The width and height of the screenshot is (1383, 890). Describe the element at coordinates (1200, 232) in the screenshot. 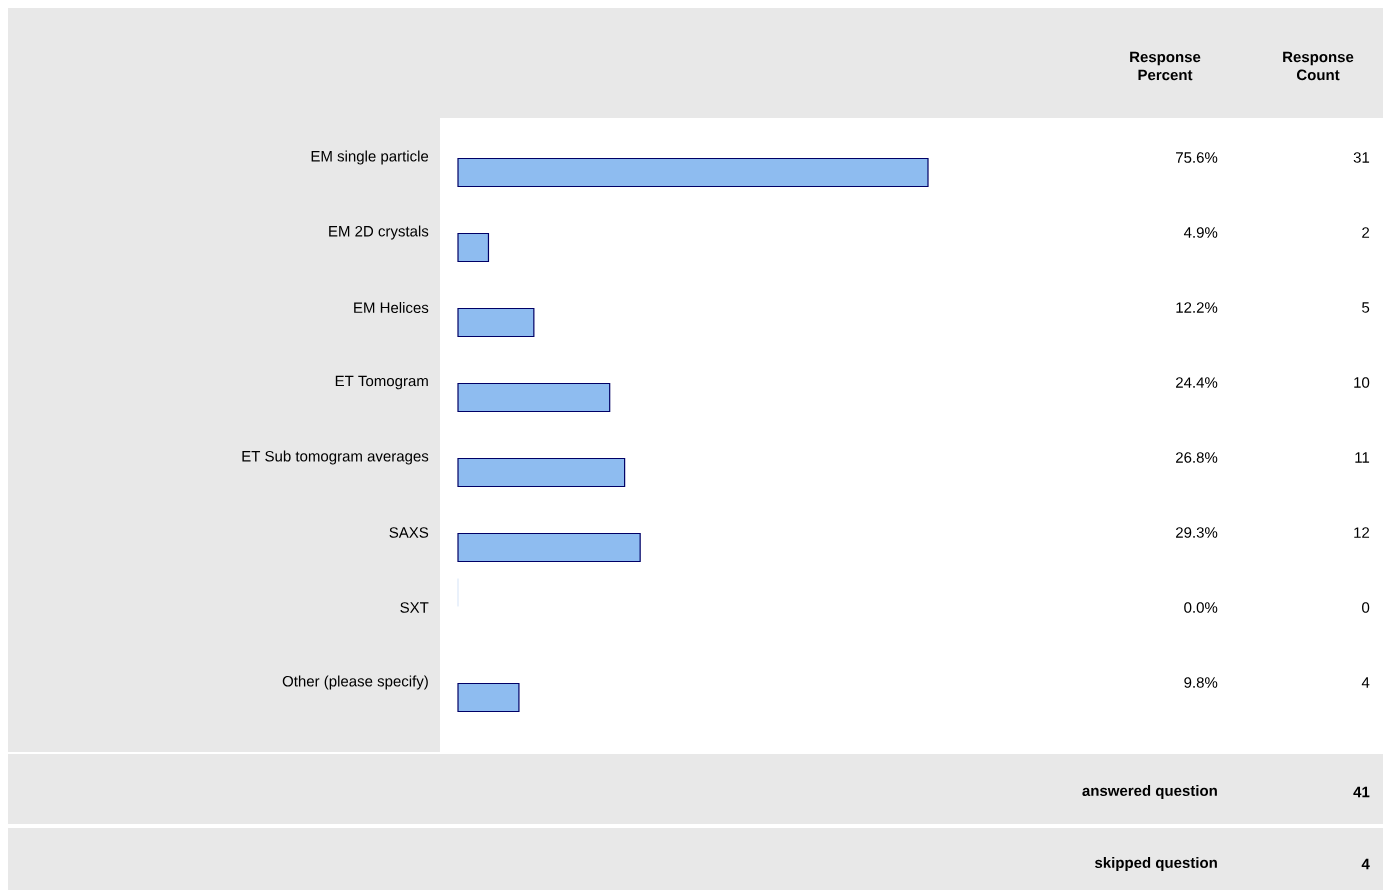

I see `data-label: 4.9%` at that location.